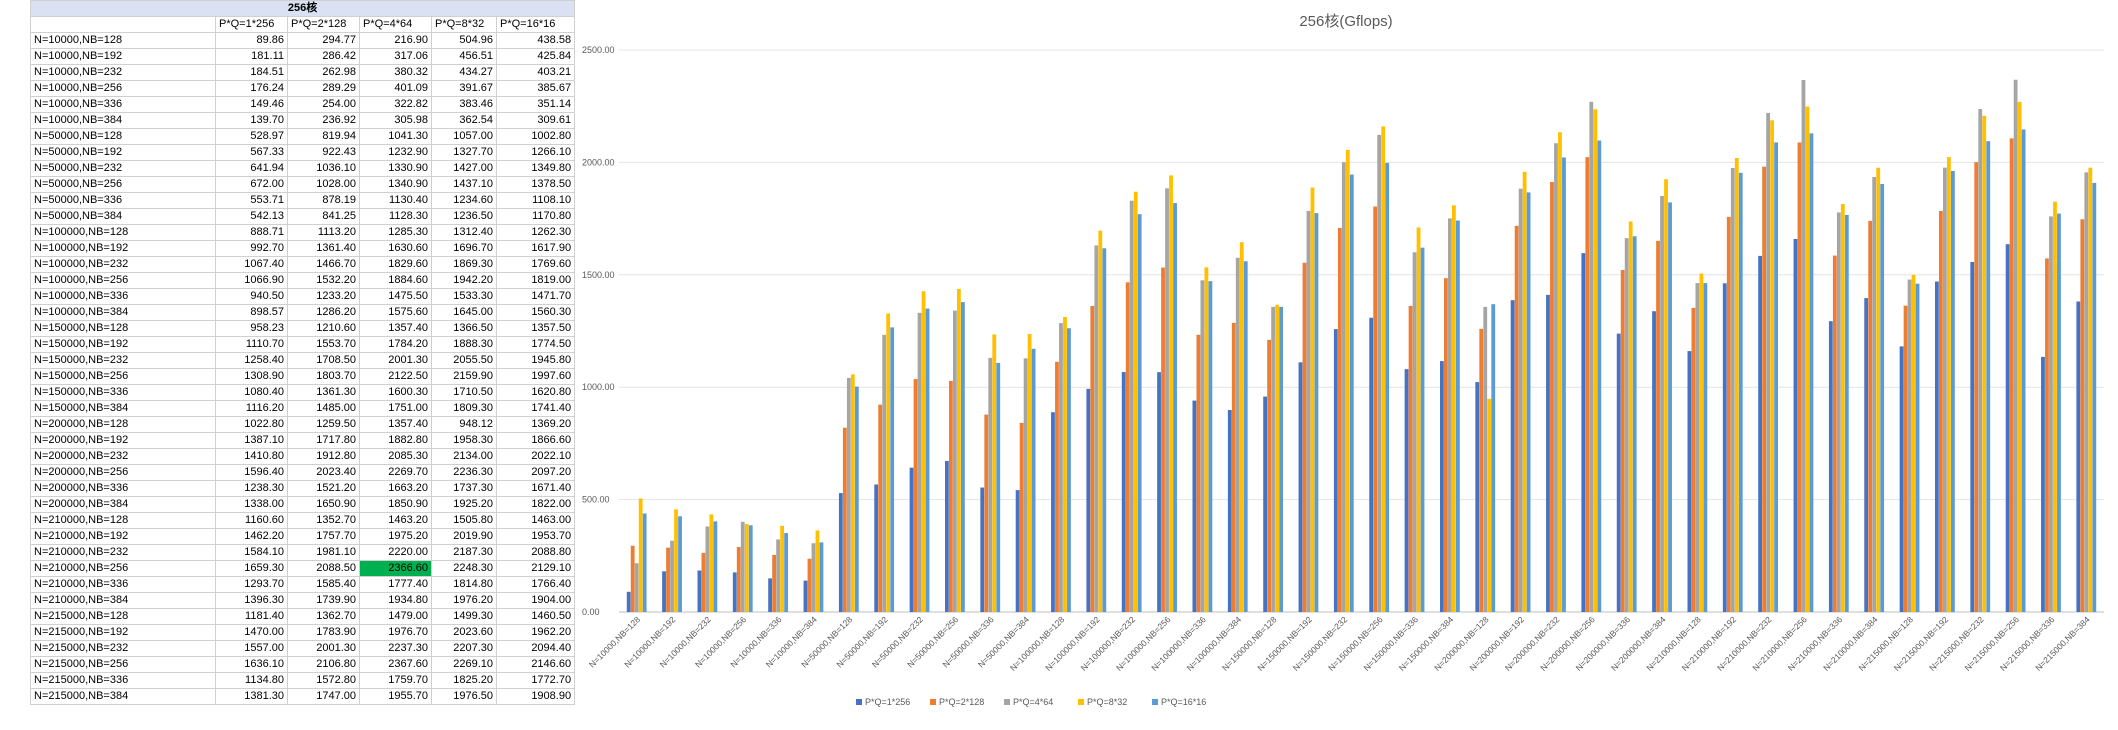 The width and height of the screenshot is (2118, 730). I want to click on table-cell: 1976.20, so click(464, 600).